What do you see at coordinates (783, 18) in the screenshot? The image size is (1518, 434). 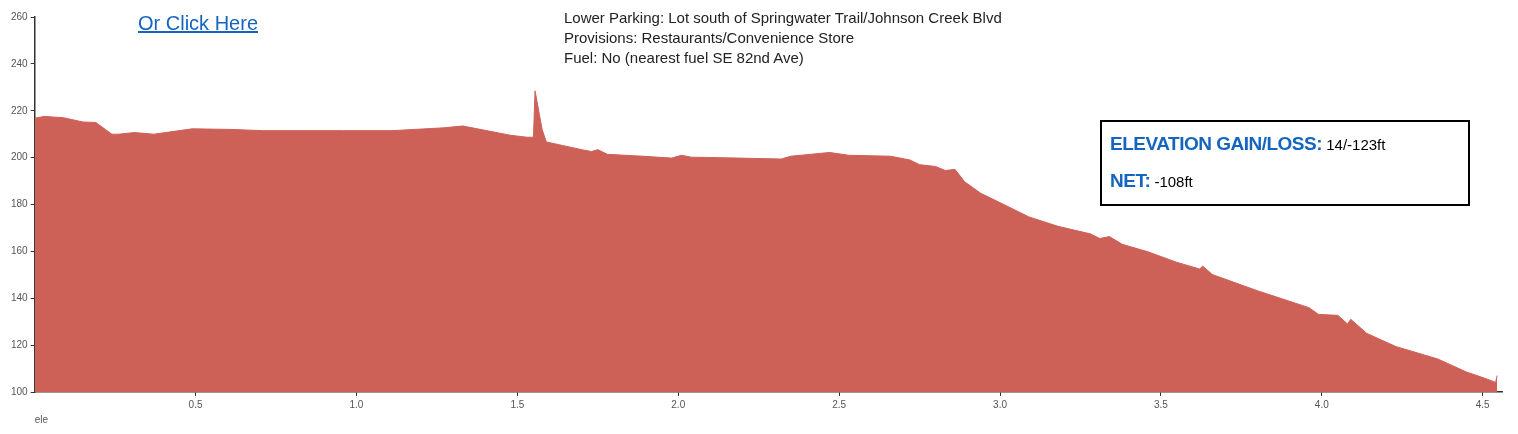 I see `annotation: Lower Parking: Lot south of Springwater Trail/Johnson Creek Blvd` at bounding box center [783, 18].